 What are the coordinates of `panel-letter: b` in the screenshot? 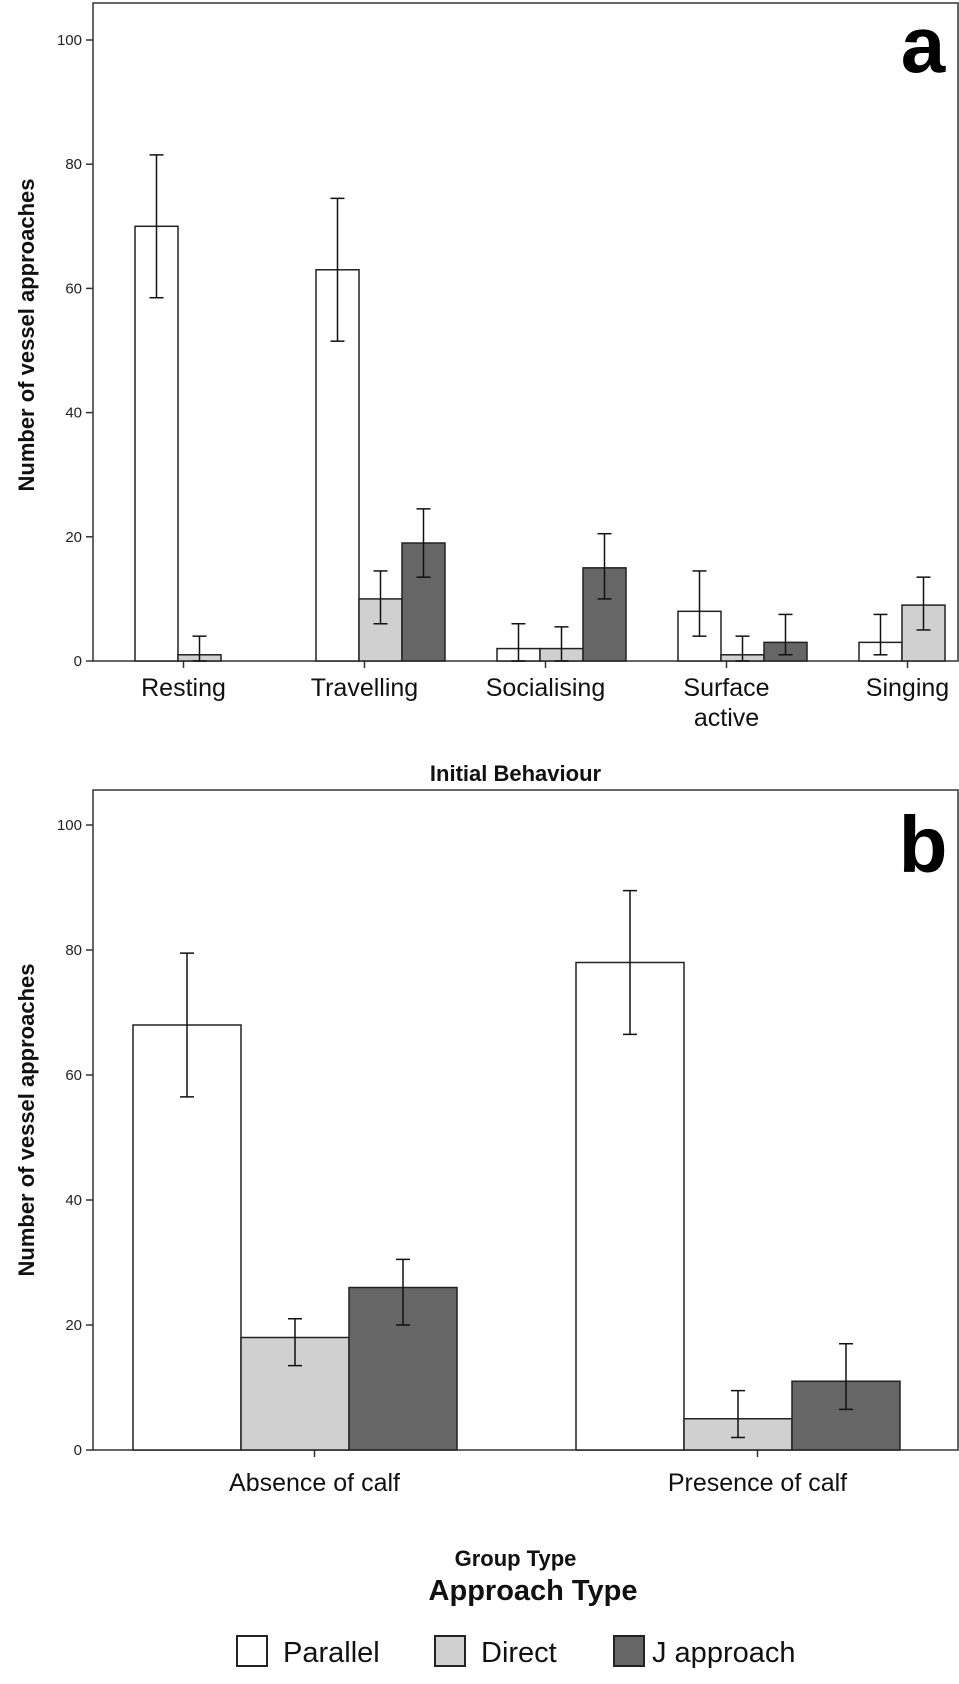 It's located at (923, 844).